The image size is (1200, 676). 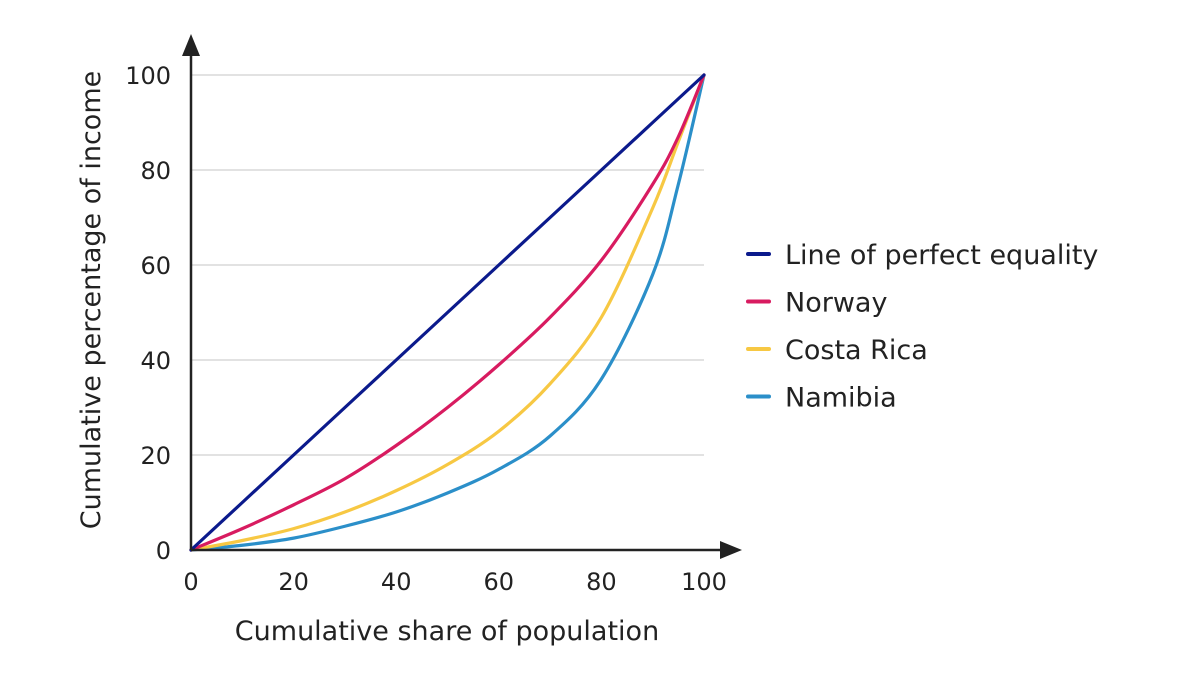 What do you see at coordinates (293, 582) in the screenshot?
I see `x-tick-label: 20` at bounding box center [293, 582].